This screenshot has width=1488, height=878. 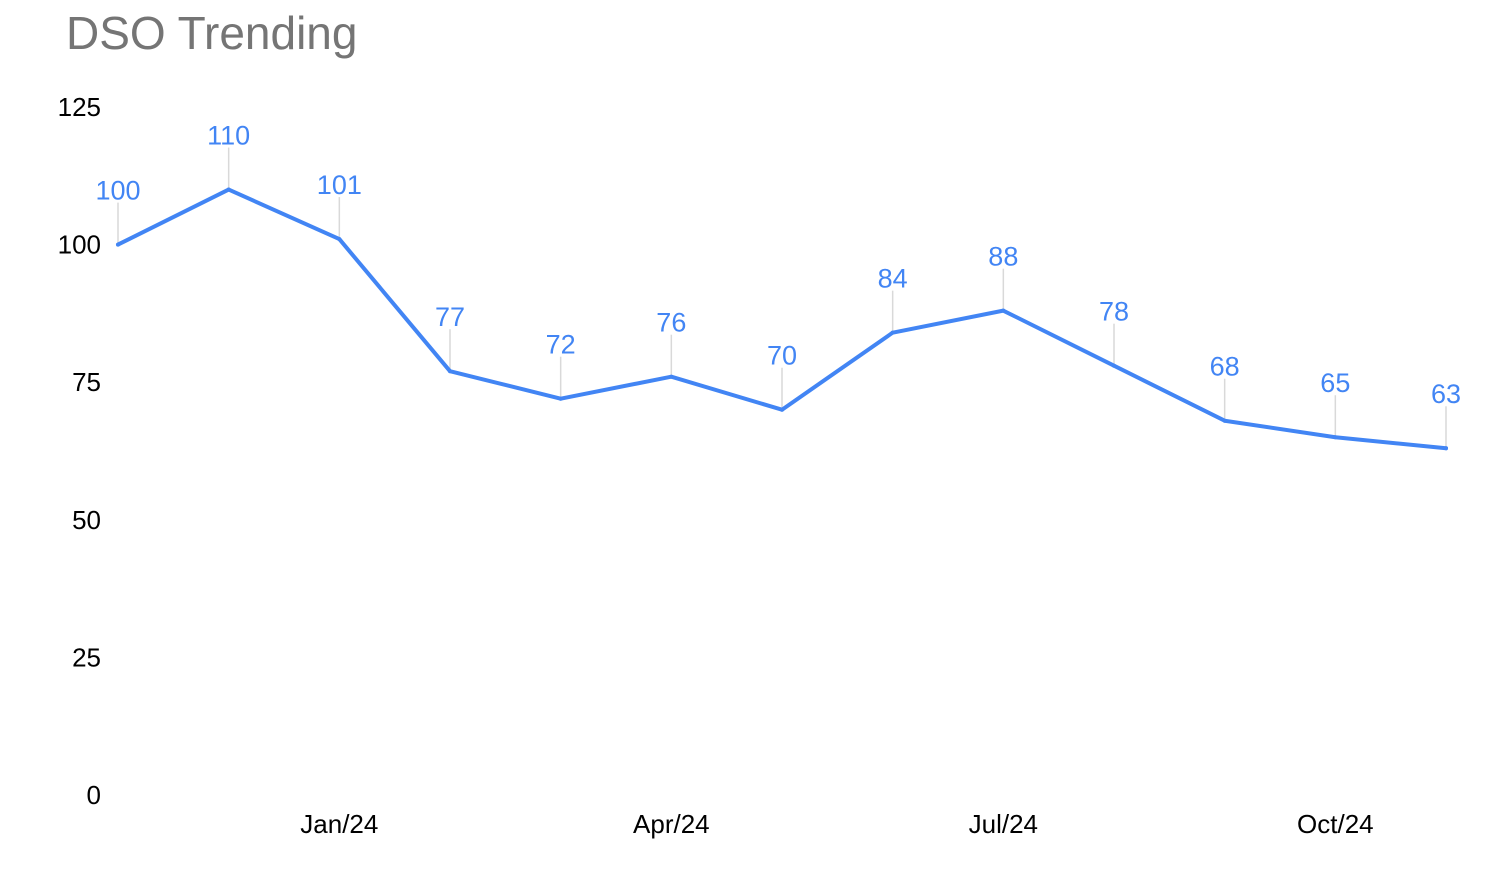 What do you see at coordinates (212, 33) in the screenshot?
I see `chart-title: DSO Trending` at bounding box center [212, 33].